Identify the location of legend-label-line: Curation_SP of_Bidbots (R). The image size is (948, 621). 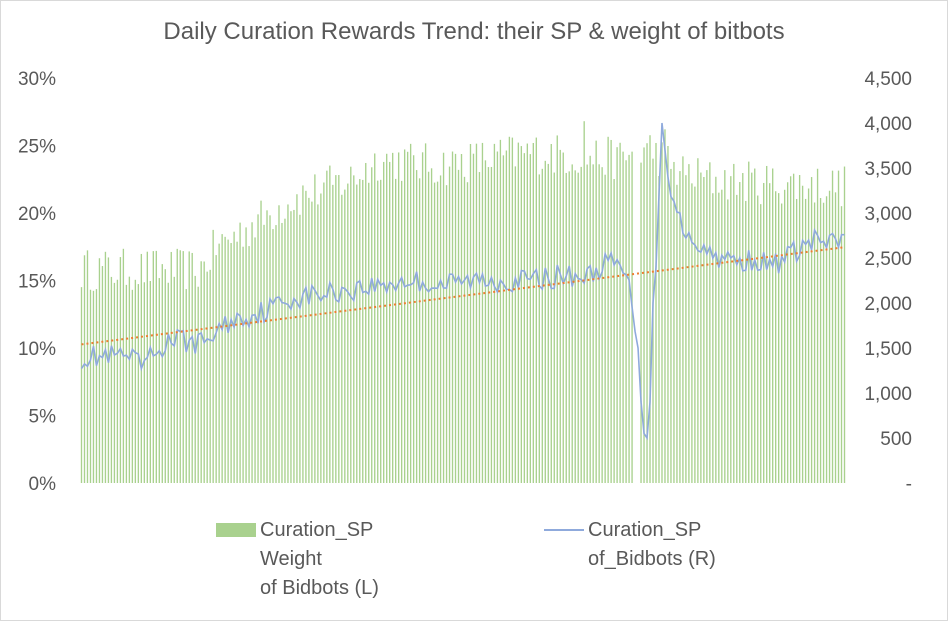
(652, 544).